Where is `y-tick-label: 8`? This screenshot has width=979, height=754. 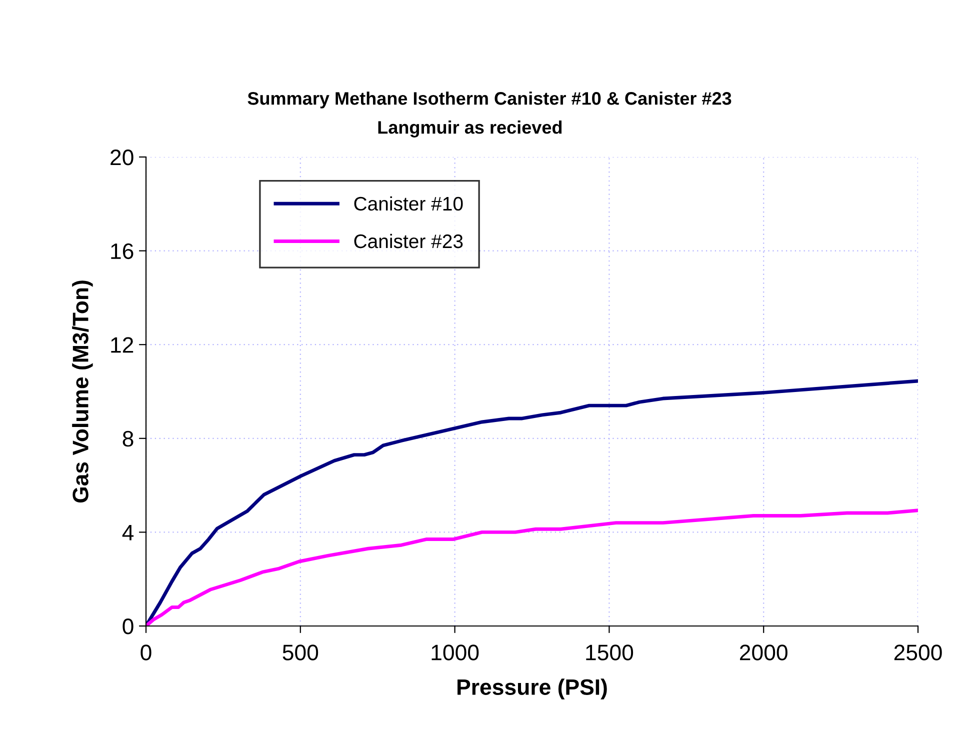 y-tick-label: 8 is located at coordinates (128, 438).